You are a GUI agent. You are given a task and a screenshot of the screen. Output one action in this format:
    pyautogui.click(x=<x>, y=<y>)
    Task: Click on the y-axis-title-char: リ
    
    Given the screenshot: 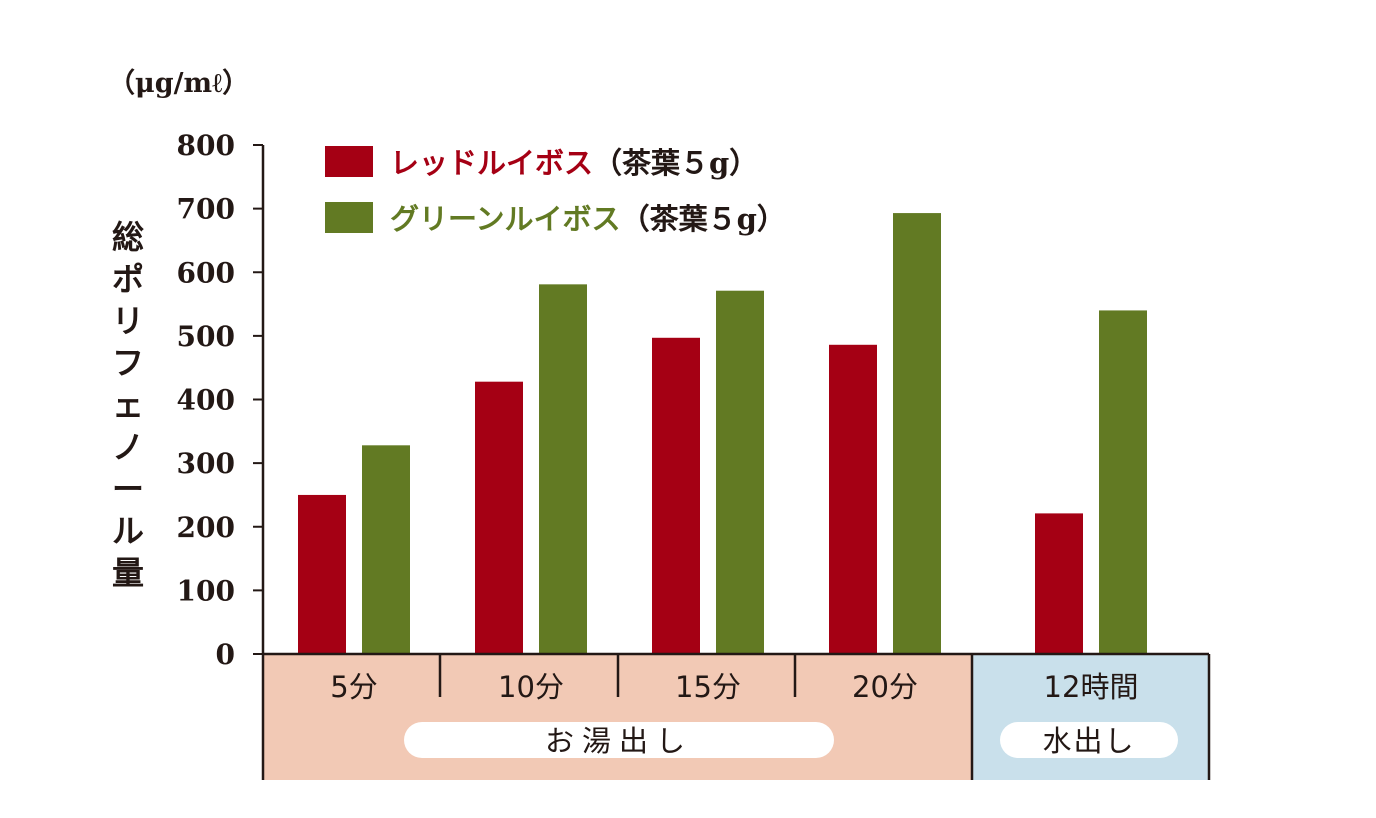 What is the action you would take?
    pyautogui.click(x=128, y=321)
    